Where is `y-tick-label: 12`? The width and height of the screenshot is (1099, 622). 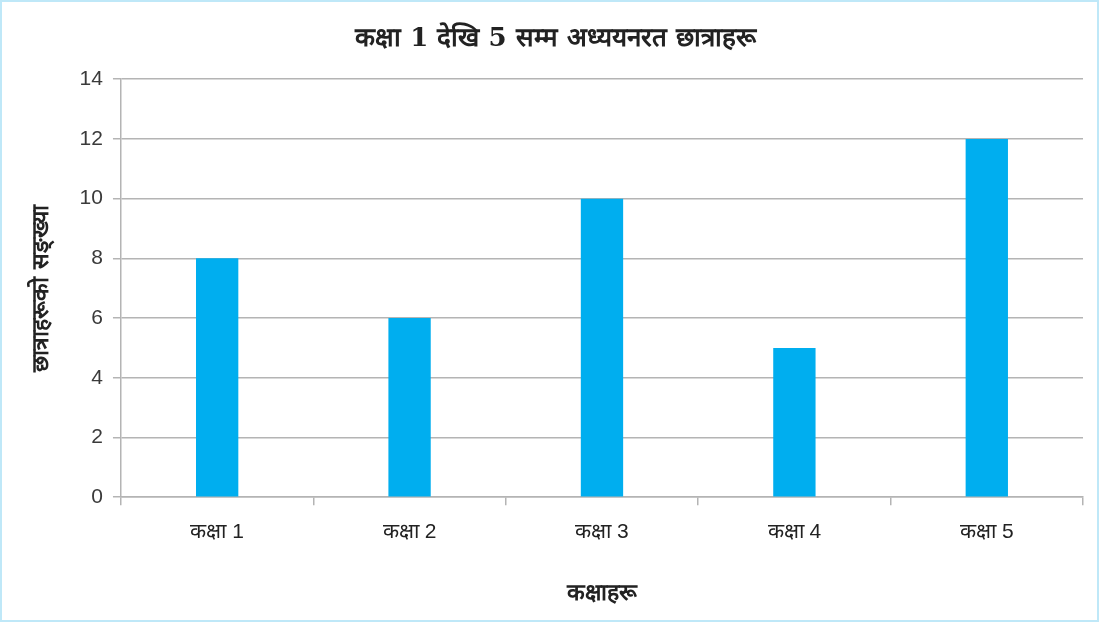
y-tick-label: 12 is located at coordinates (91, 137).